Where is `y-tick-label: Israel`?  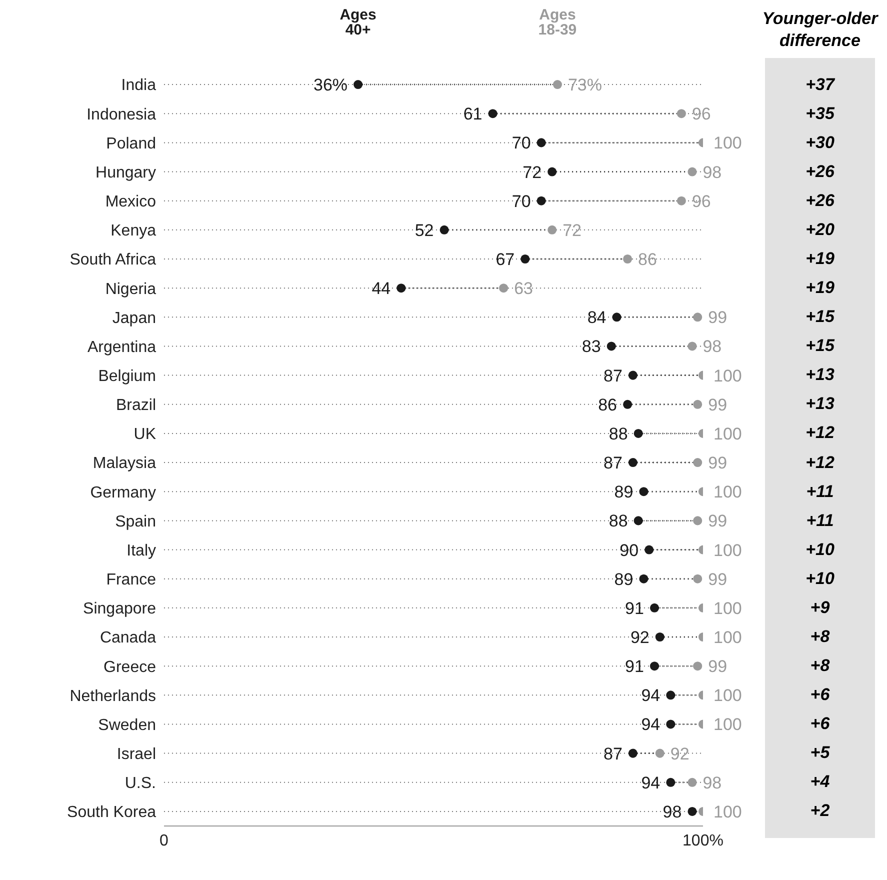 y-tick-label: Israel is located at coordinates (136, 754).